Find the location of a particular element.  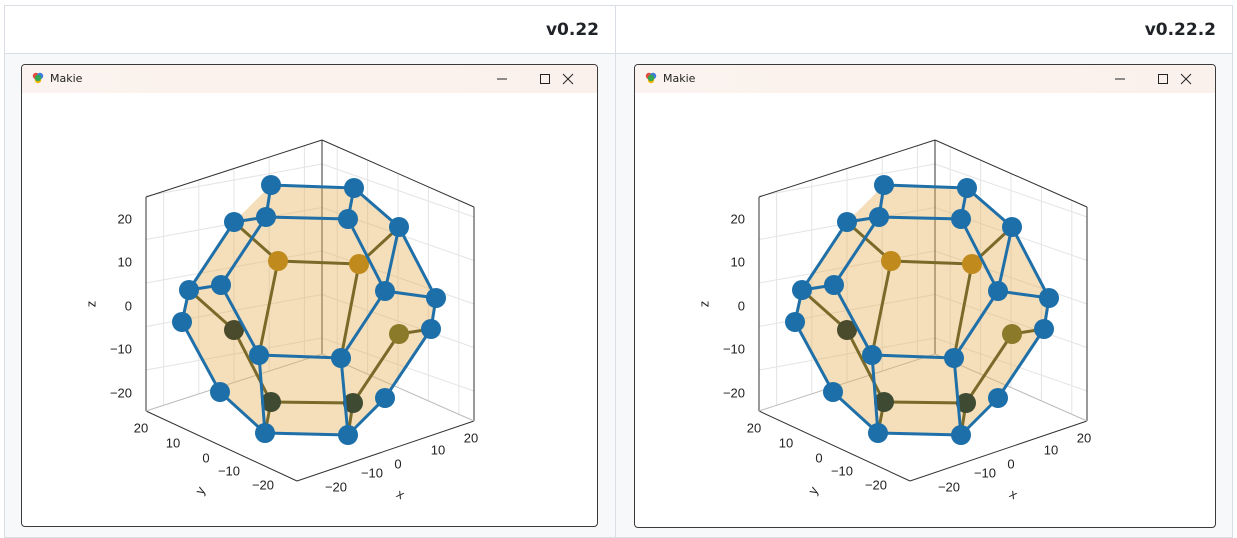

z-tick-label: 20 is located at coordinates (738, 218).